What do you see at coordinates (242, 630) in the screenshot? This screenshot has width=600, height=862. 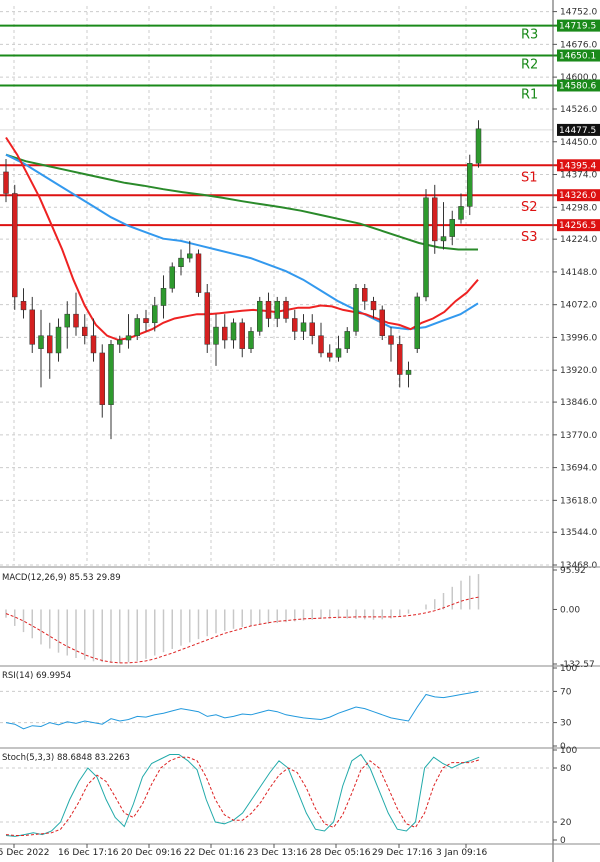 I see `macd-signal-line` at bounding box center [242, 630].